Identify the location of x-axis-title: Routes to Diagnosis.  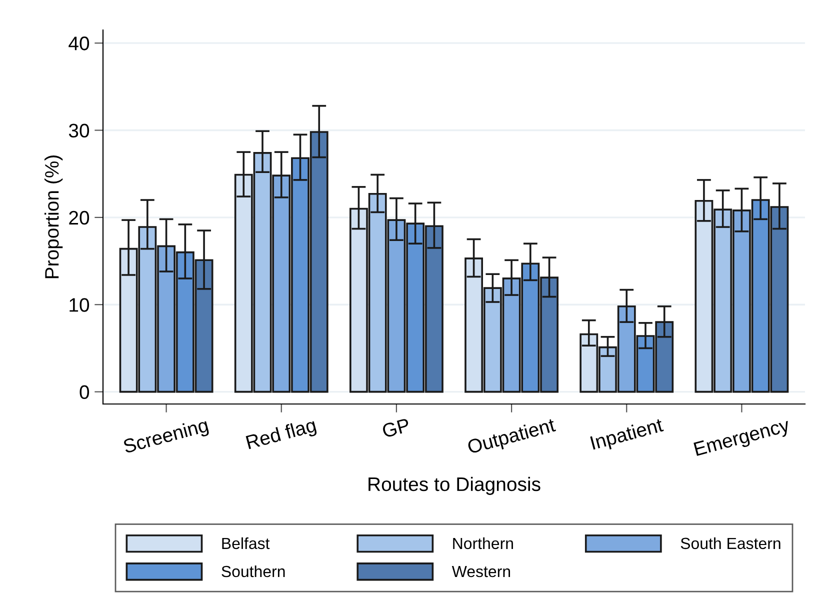
(454, 485).